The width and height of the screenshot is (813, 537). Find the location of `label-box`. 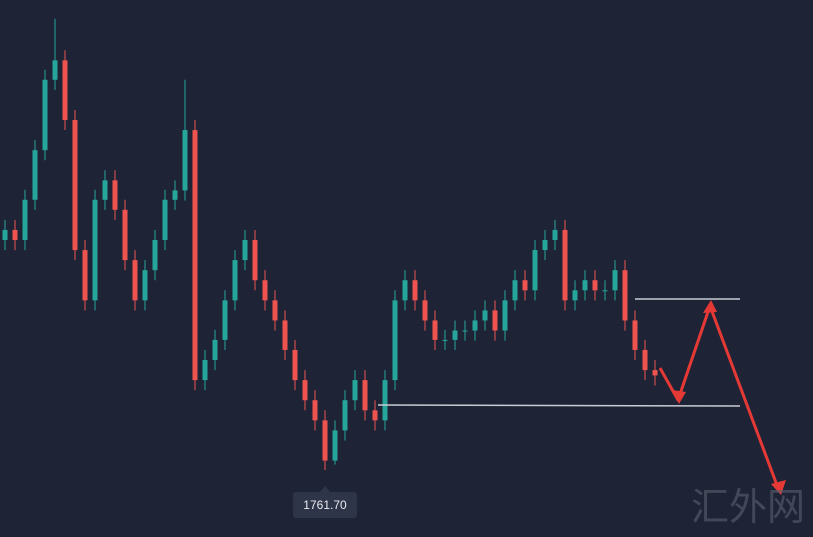

label-box is located at coordinates (325, 504).